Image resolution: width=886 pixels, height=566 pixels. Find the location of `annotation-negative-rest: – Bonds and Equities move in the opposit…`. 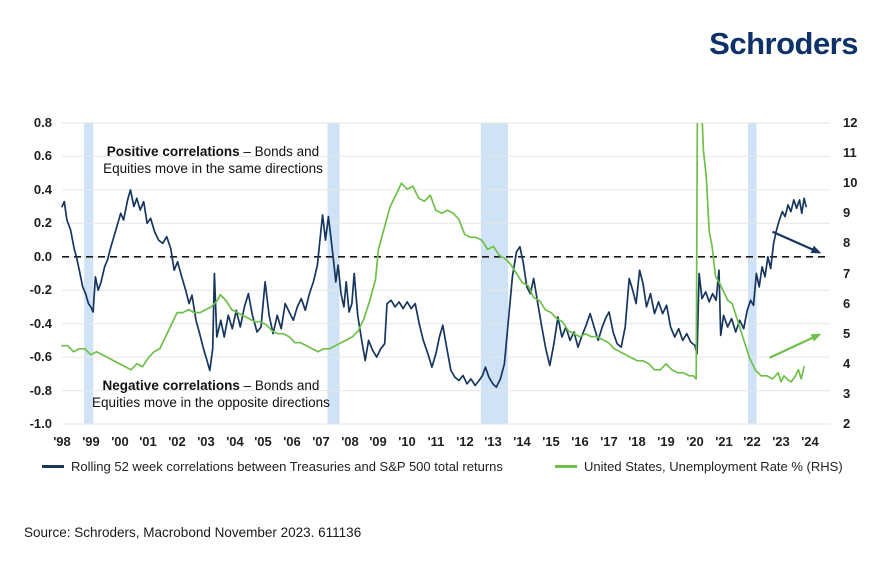

annotation-negative-rest: – Bonds and Equities move in the opposit… is located at coordinates (211, 394).